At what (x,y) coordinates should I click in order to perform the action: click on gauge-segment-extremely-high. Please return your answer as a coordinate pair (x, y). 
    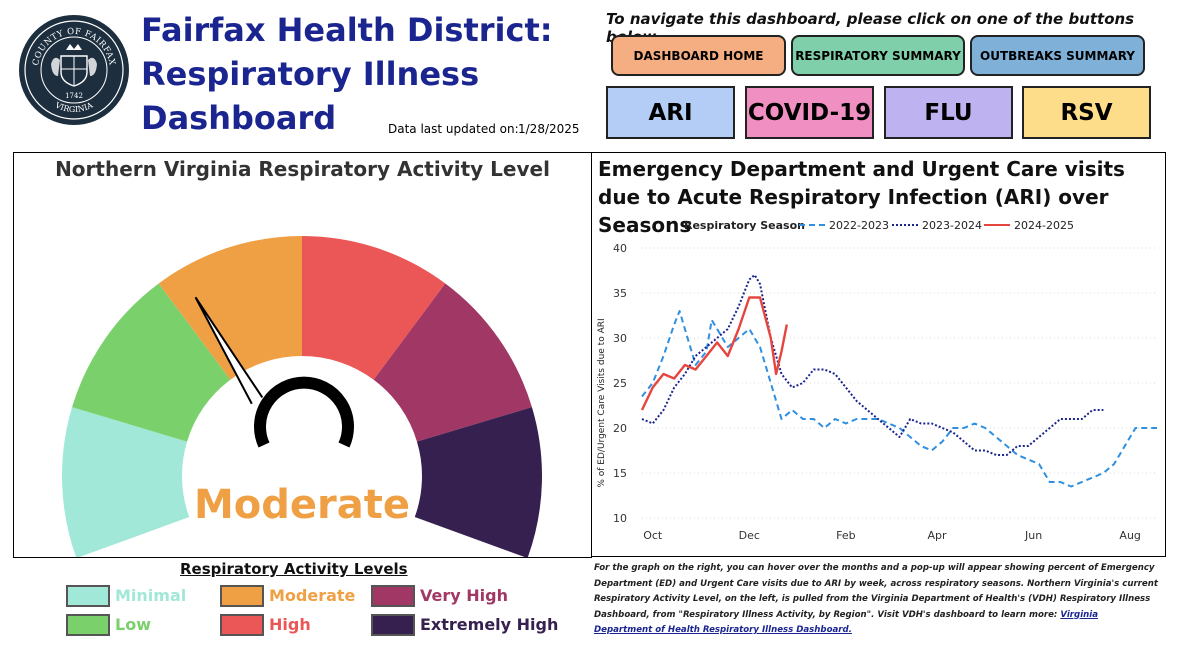
    Looking at the image, I should click on (478, 482).